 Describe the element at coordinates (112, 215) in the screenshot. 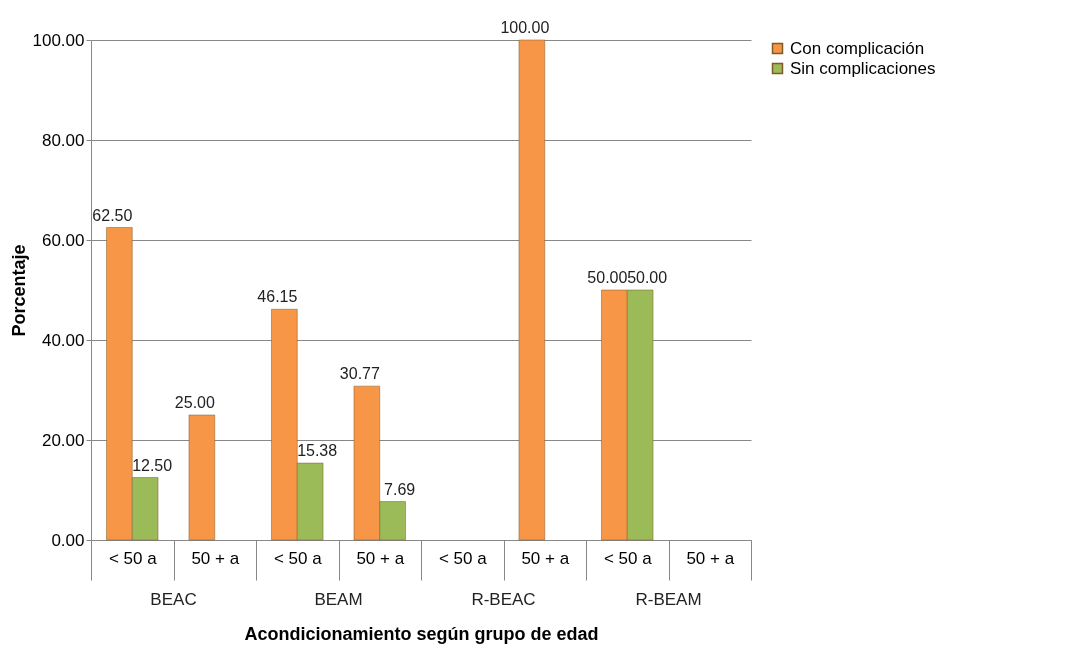

I see `data-label: 62.50` at that location.